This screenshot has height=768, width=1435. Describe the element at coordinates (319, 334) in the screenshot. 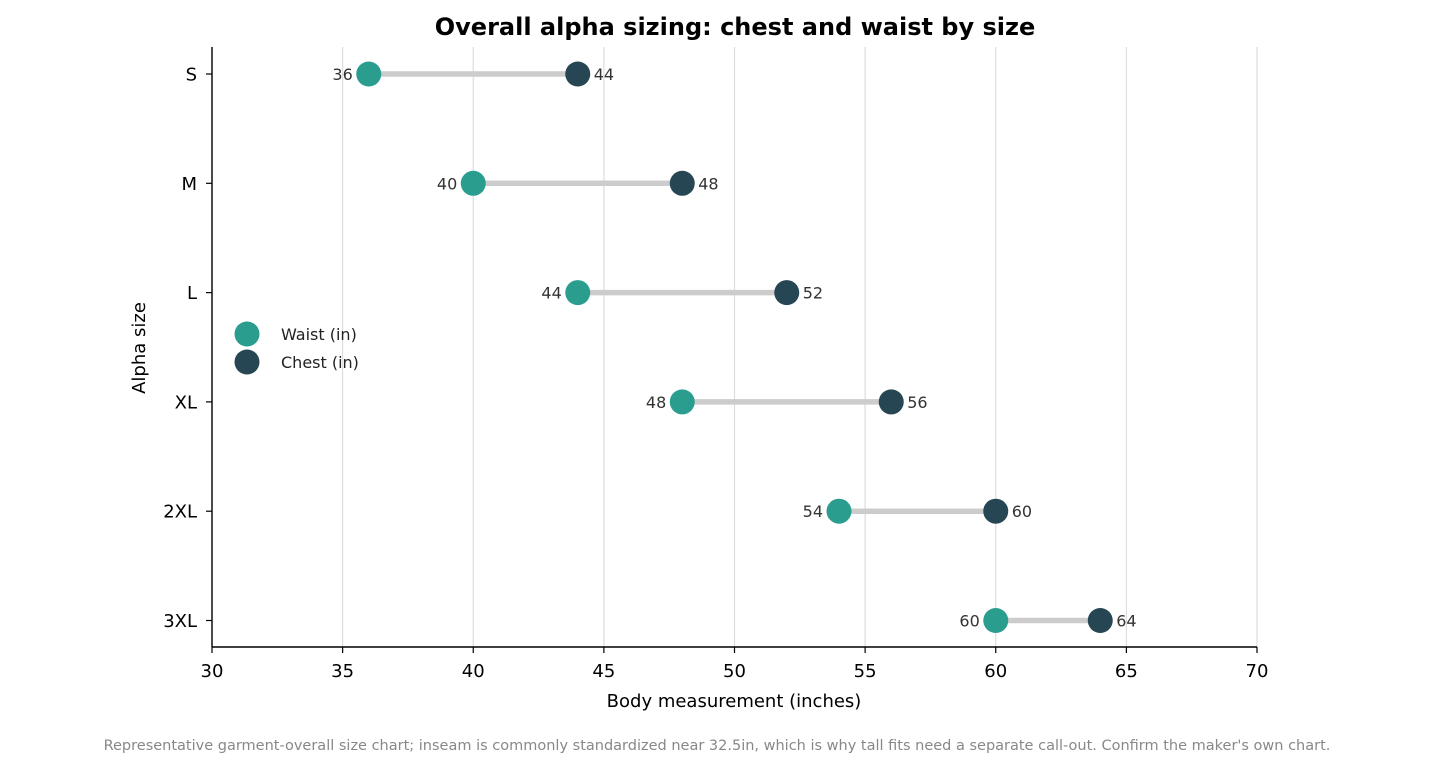

I see `legend-label: Waist (in)` at that location.